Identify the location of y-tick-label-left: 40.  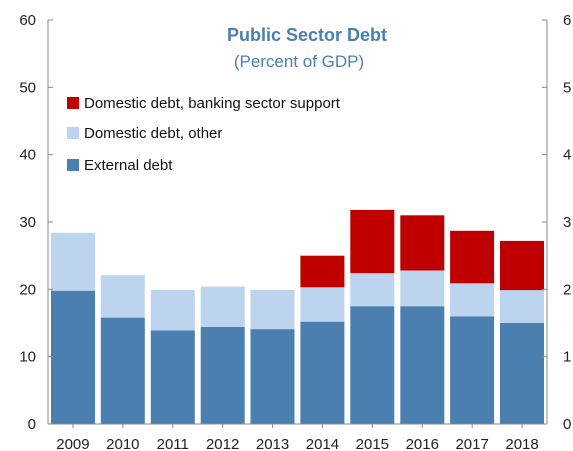
(27, 155).